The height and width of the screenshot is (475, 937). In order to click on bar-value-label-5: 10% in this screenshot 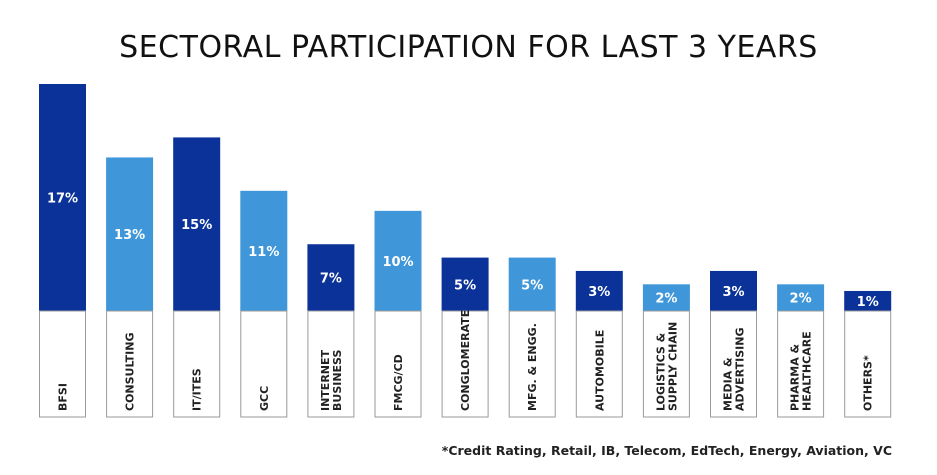, I will do `click(397, 262)`.